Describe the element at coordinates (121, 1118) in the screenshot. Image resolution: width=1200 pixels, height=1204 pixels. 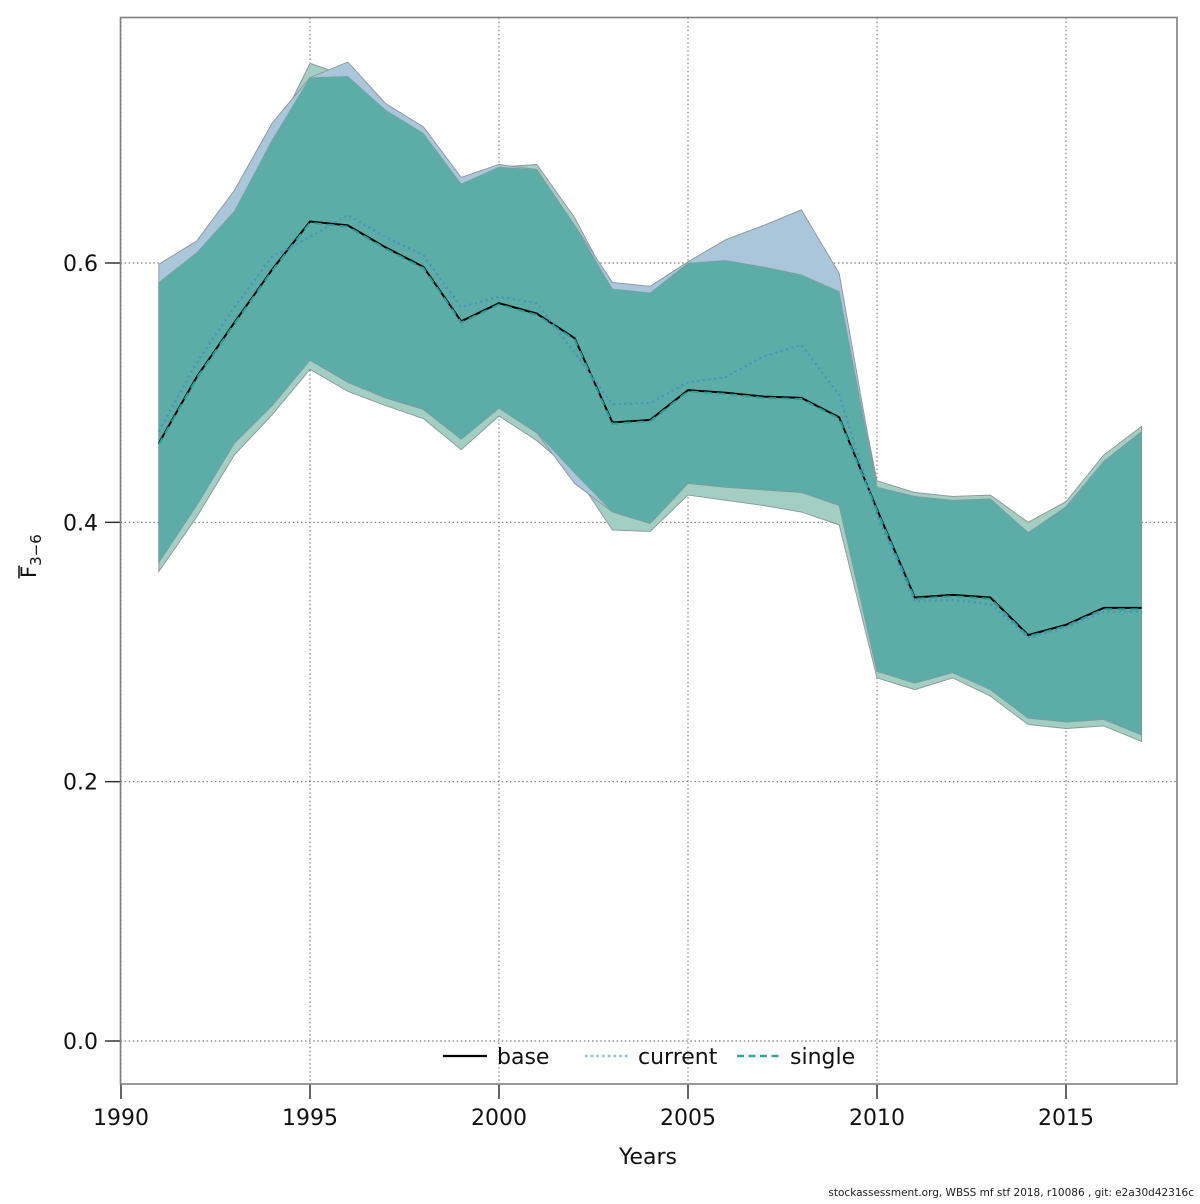
I see `x-tick-label-1990: 1990` at that location.